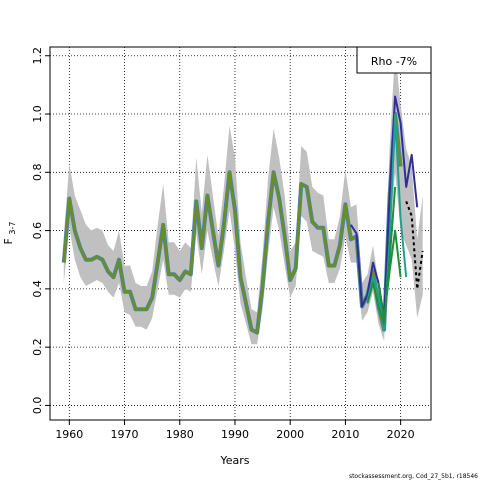  Describe the element at coordinates (180, 434) in the screenshot. I see `x-tick-label: 1980` at that location.